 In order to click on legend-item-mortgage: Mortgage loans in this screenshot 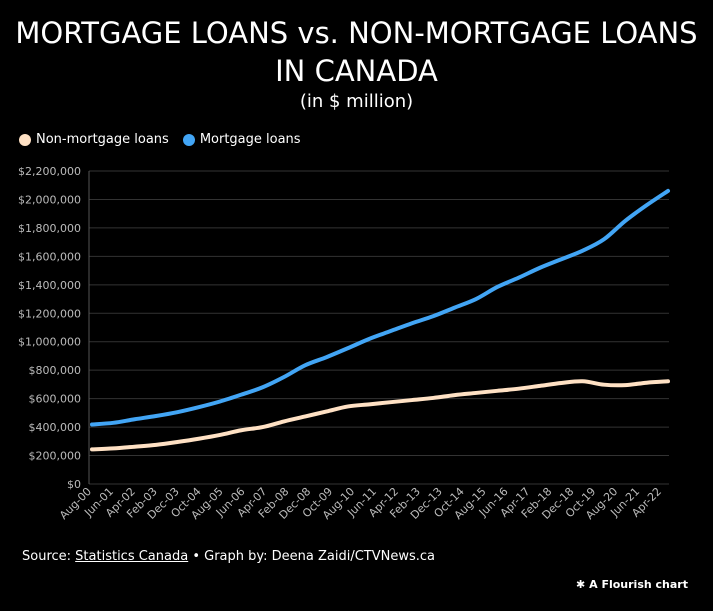, I will do `click(241, 139)`.